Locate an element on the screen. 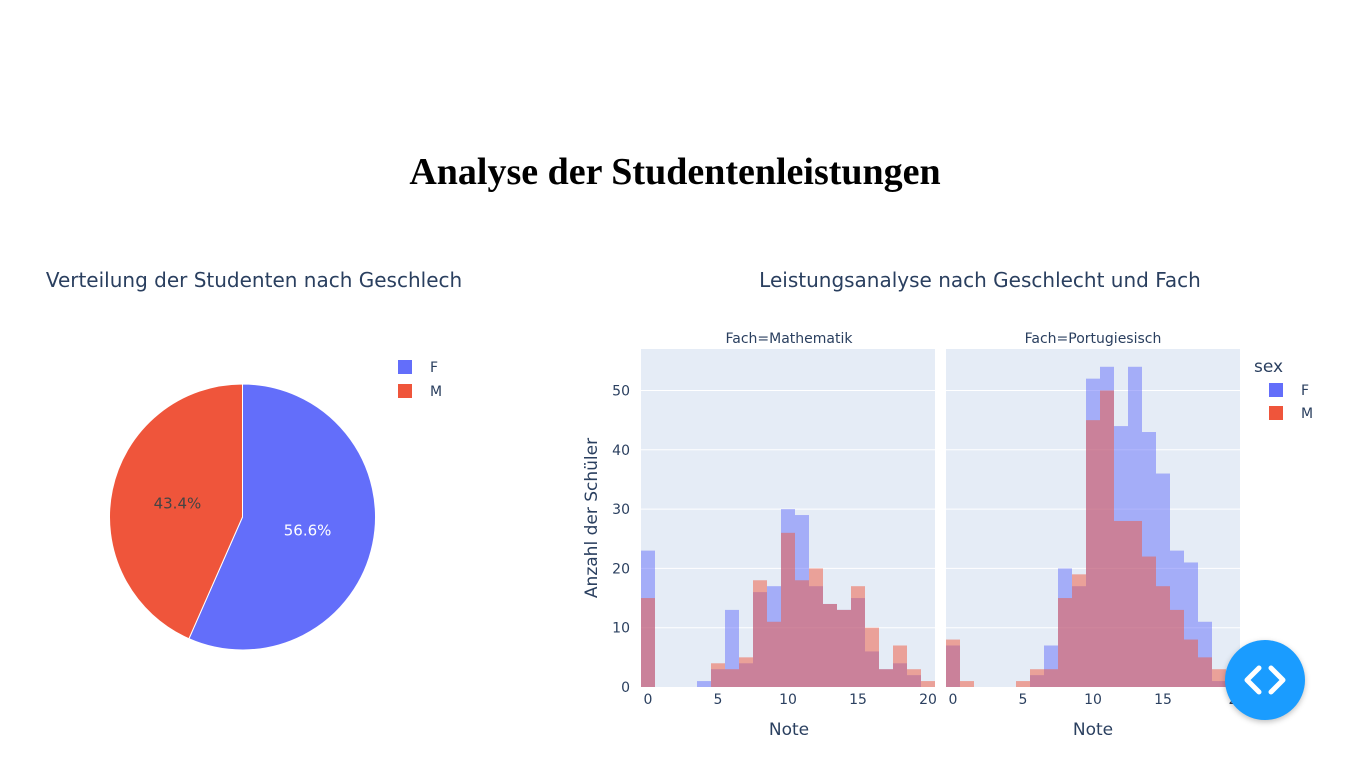  x-axis-label-mathematik: Note is located at coordinates (789, 730).